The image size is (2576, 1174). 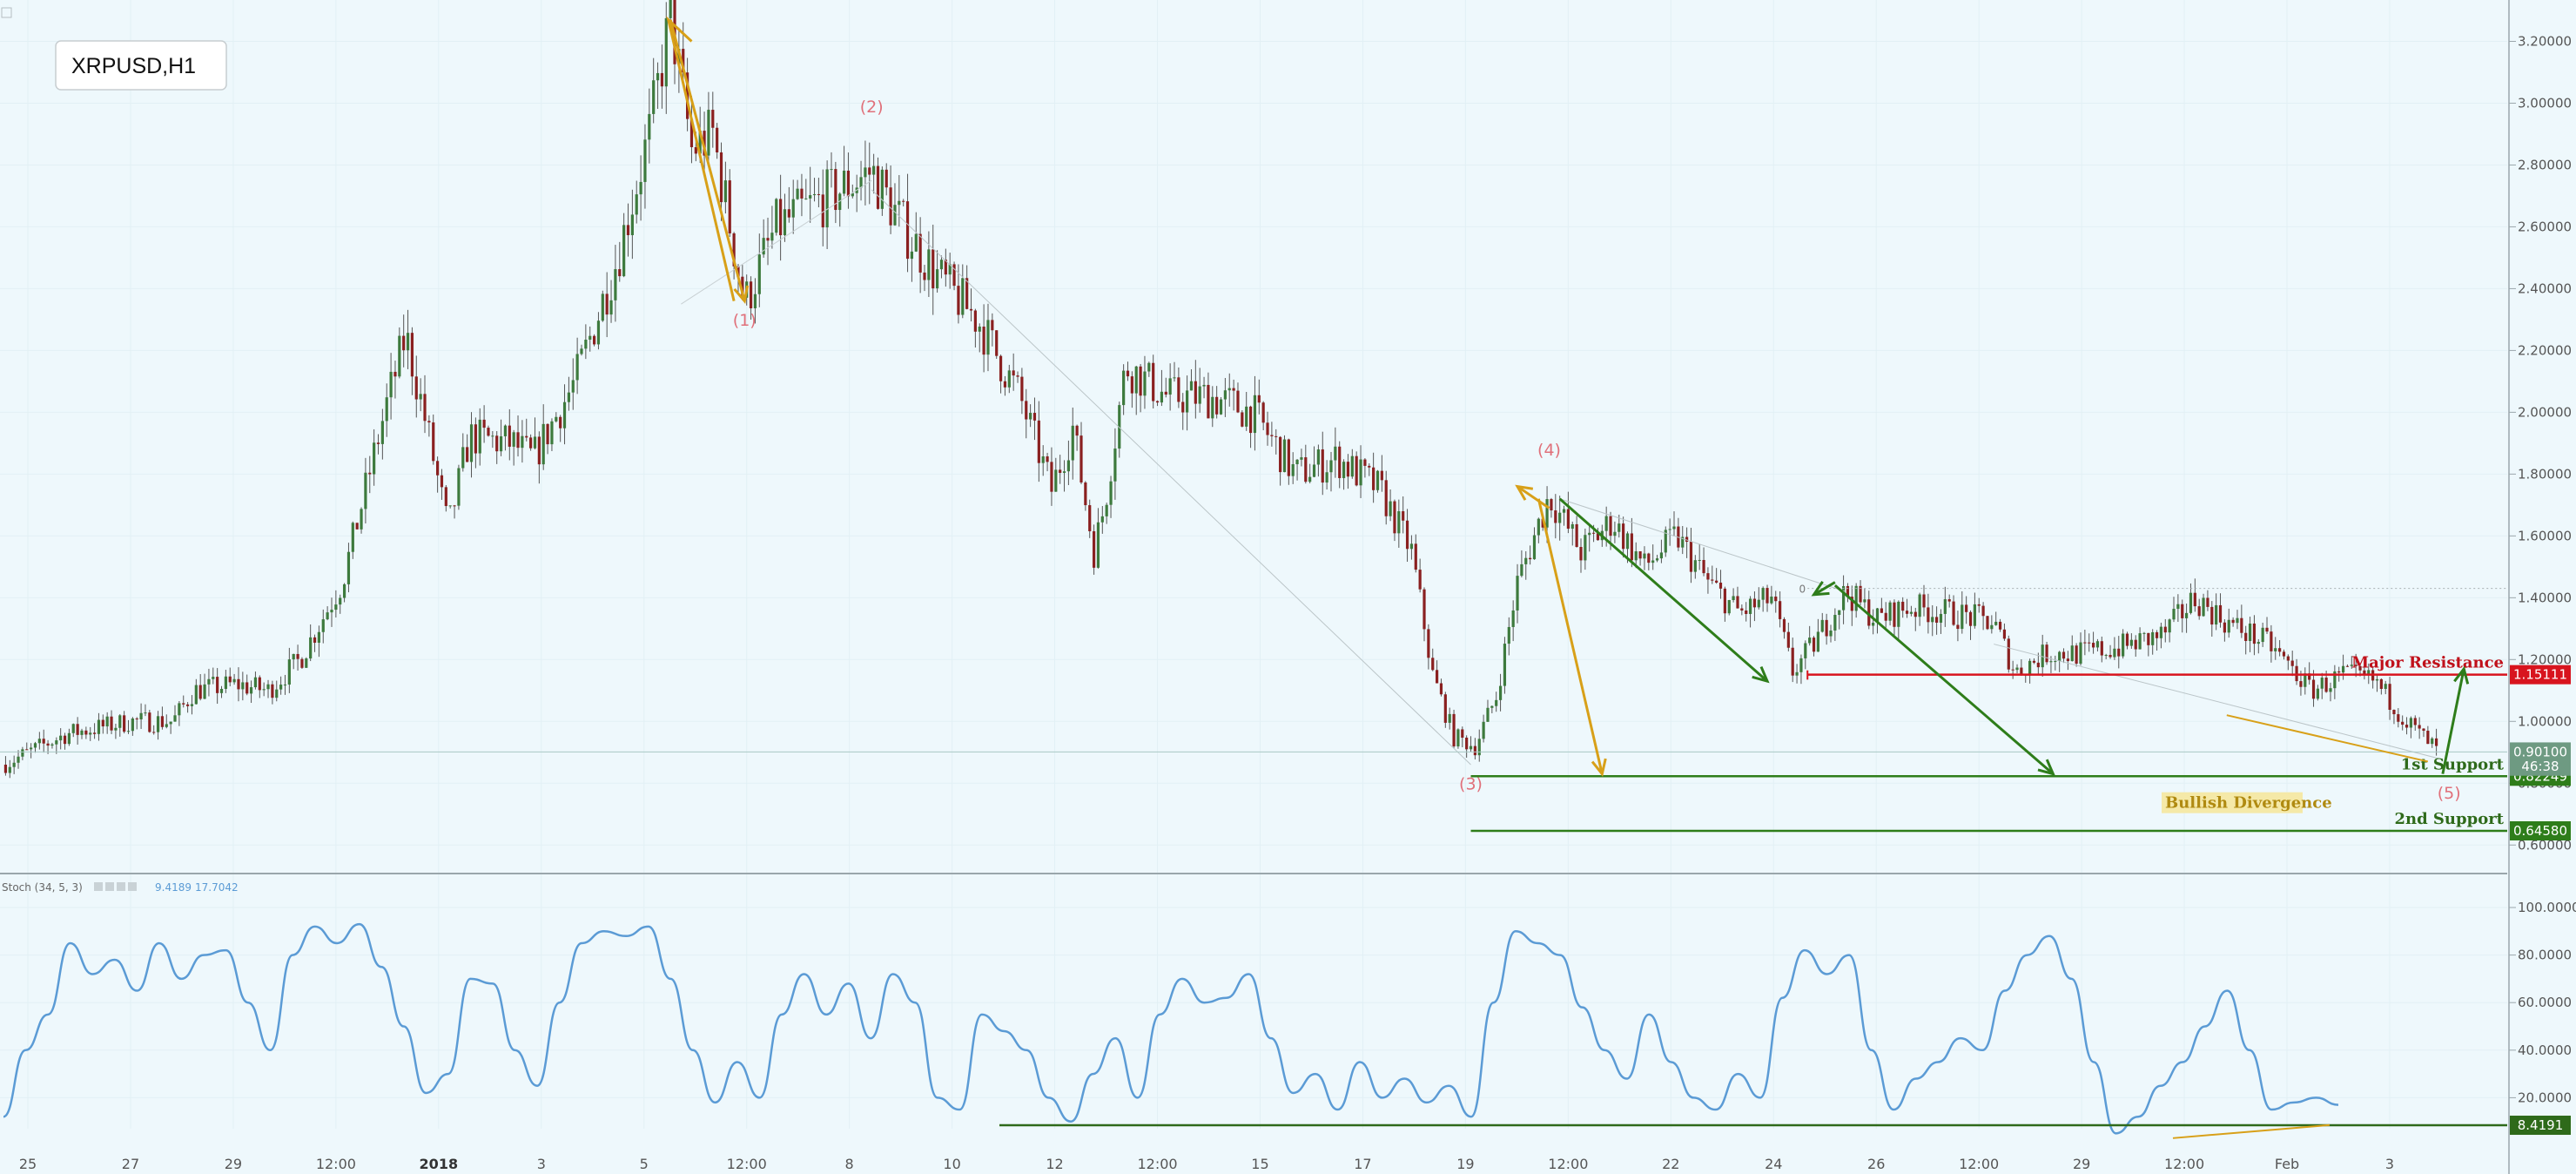 What do you see at coordinates (2540, 766) in the screenshot?
I see `price-badge` at bounding box center [2540, 766].